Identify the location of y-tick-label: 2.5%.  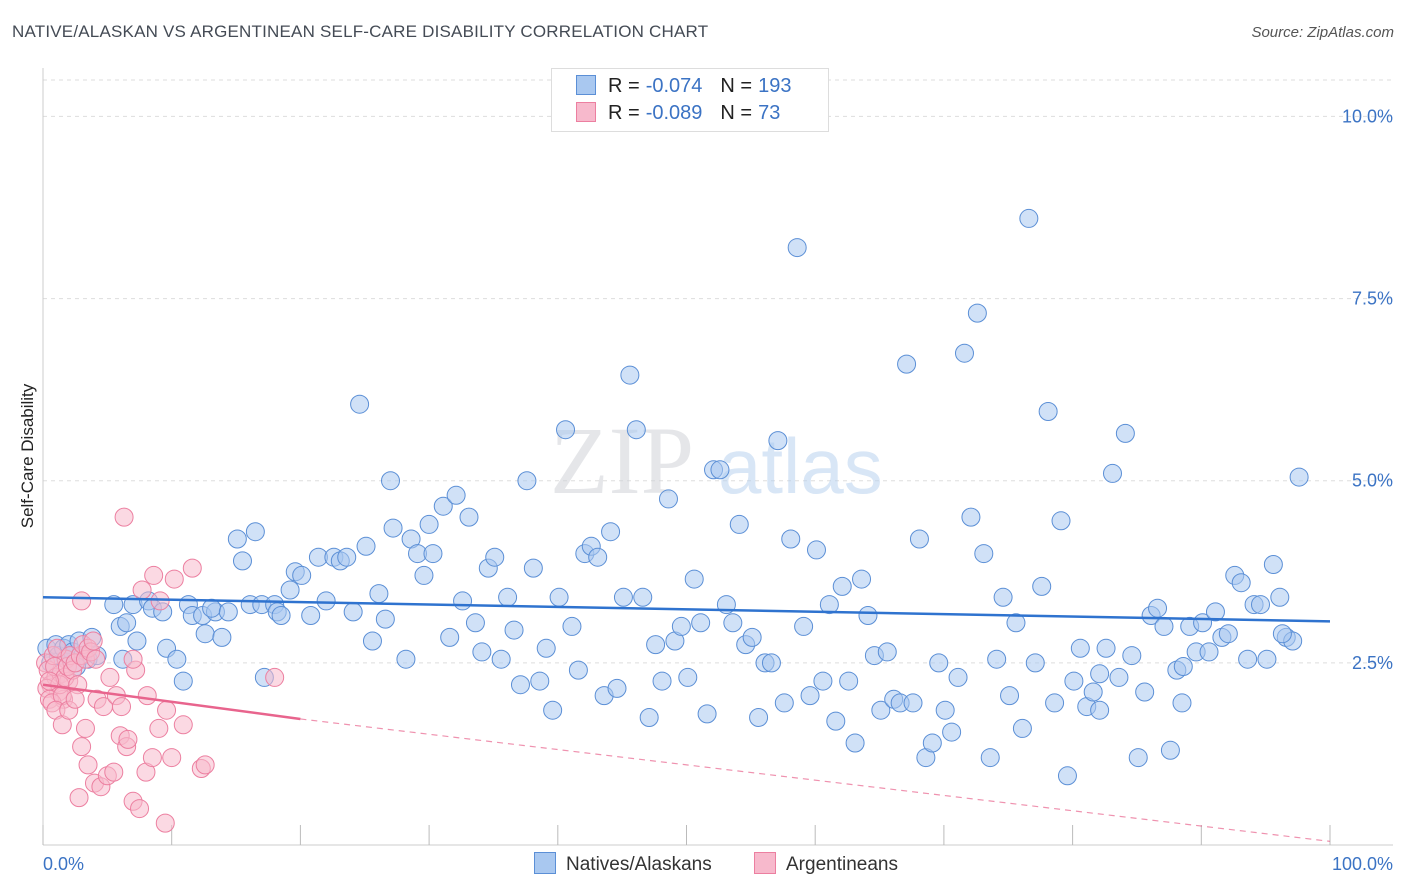
(1372, 663).